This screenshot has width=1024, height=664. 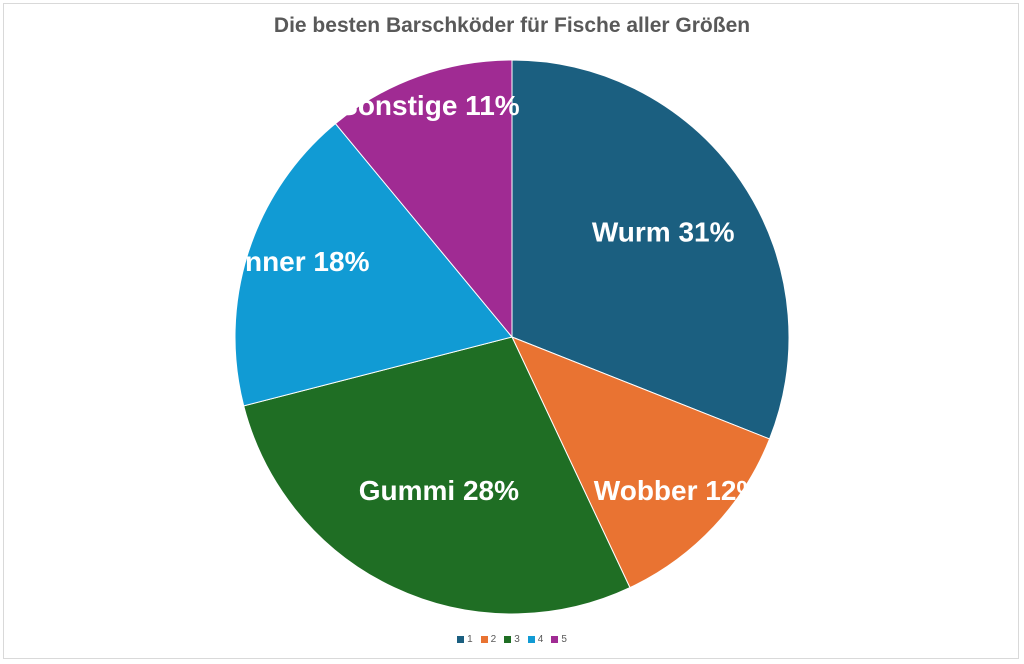 I want to click on legend-label: 5, so click(x=564, y=639).